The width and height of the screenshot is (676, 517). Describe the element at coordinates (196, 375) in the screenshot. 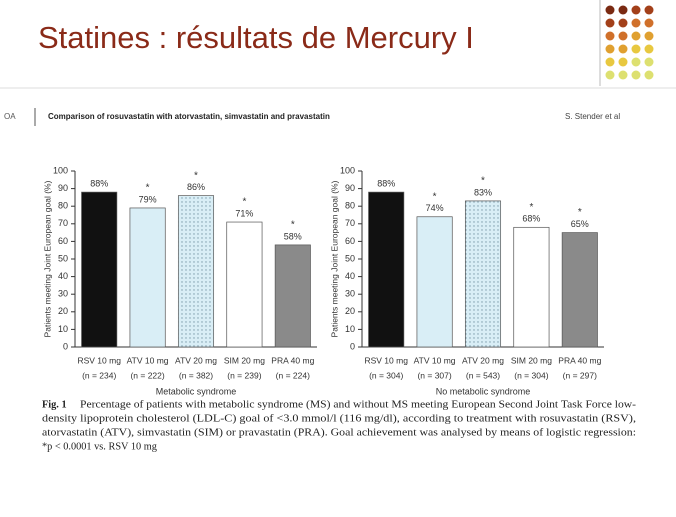

I see `x-tick-count: (n = 382)` at that location.